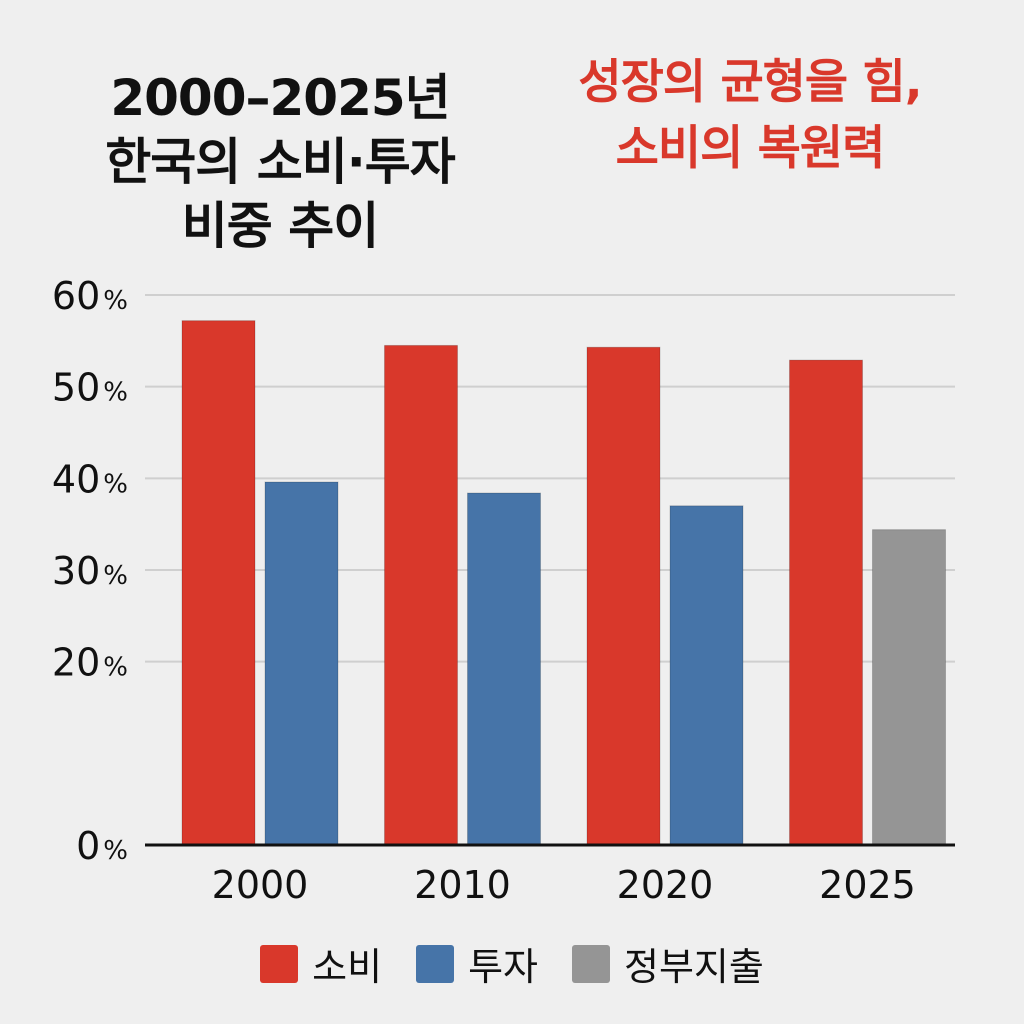 This screenshot has width=1024, height=1024. Describe the element at coordinates (88, 846) in the screenshot. I see `y-tick-number: 0` at that location.